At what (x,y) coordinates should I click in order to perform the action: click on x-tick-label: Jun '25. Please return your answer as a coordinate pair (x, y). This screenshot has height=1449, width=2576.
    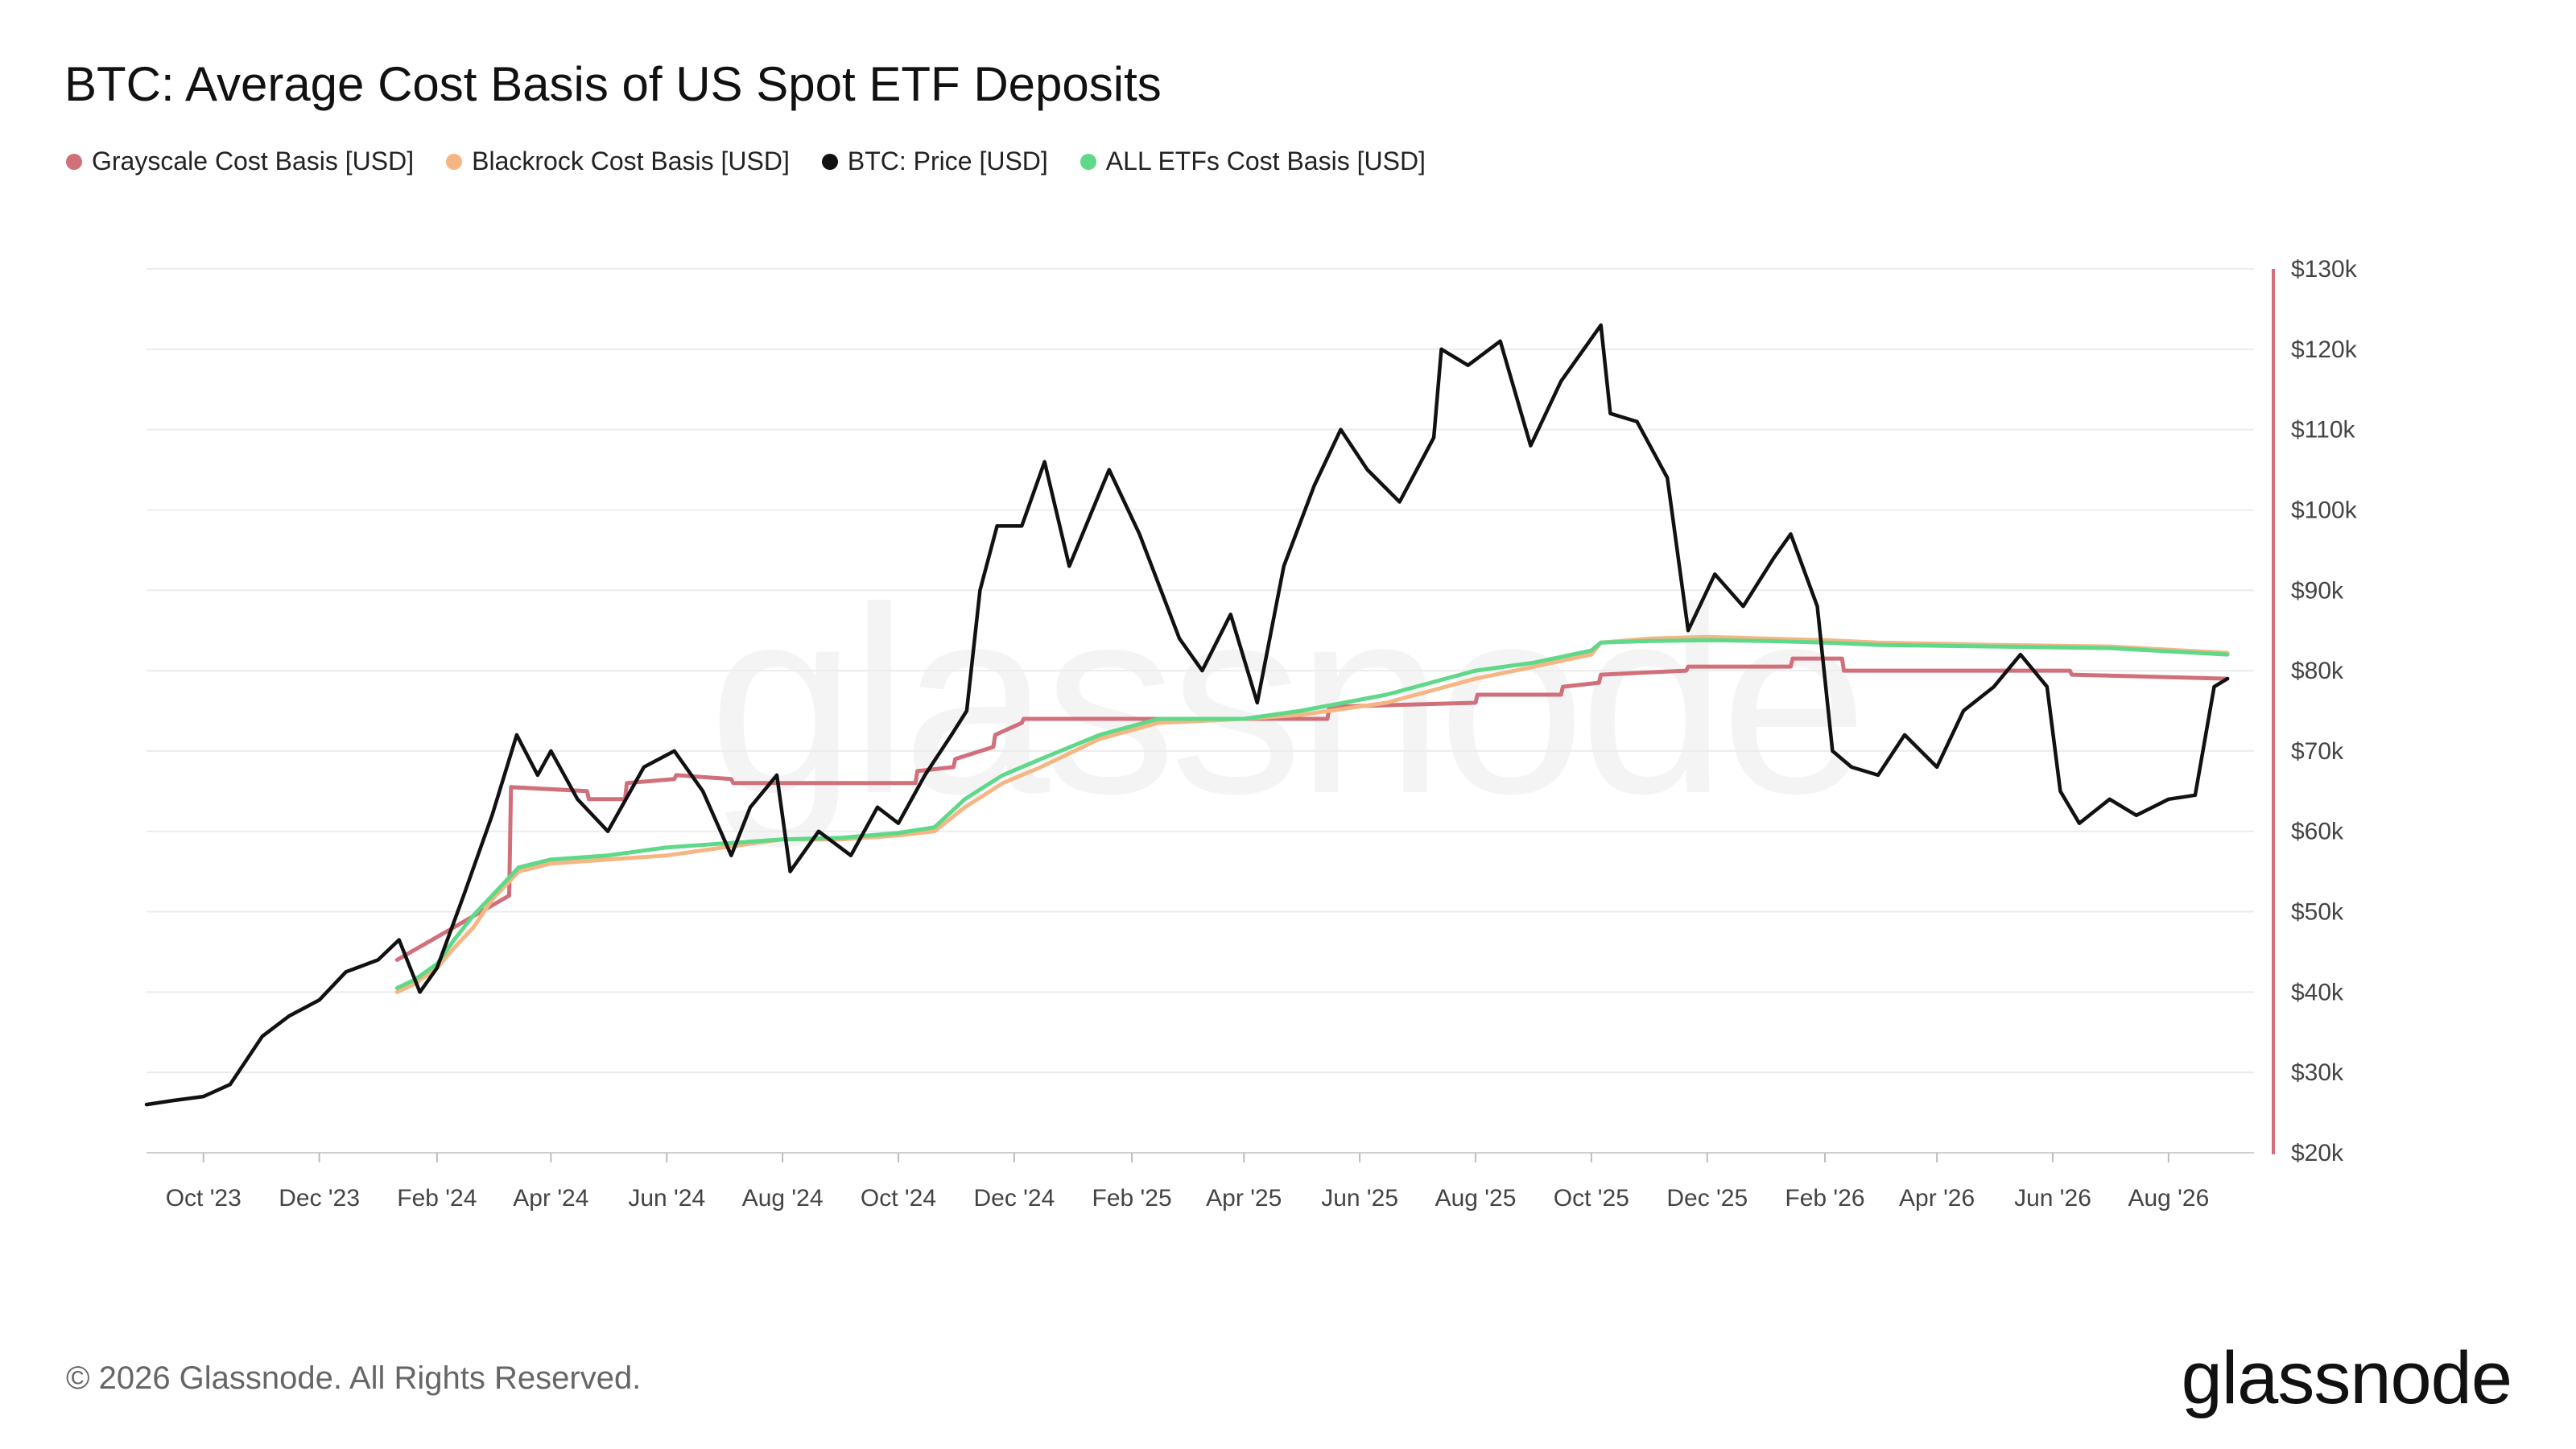
    Looking at the image, I should click on (1359, 1198).